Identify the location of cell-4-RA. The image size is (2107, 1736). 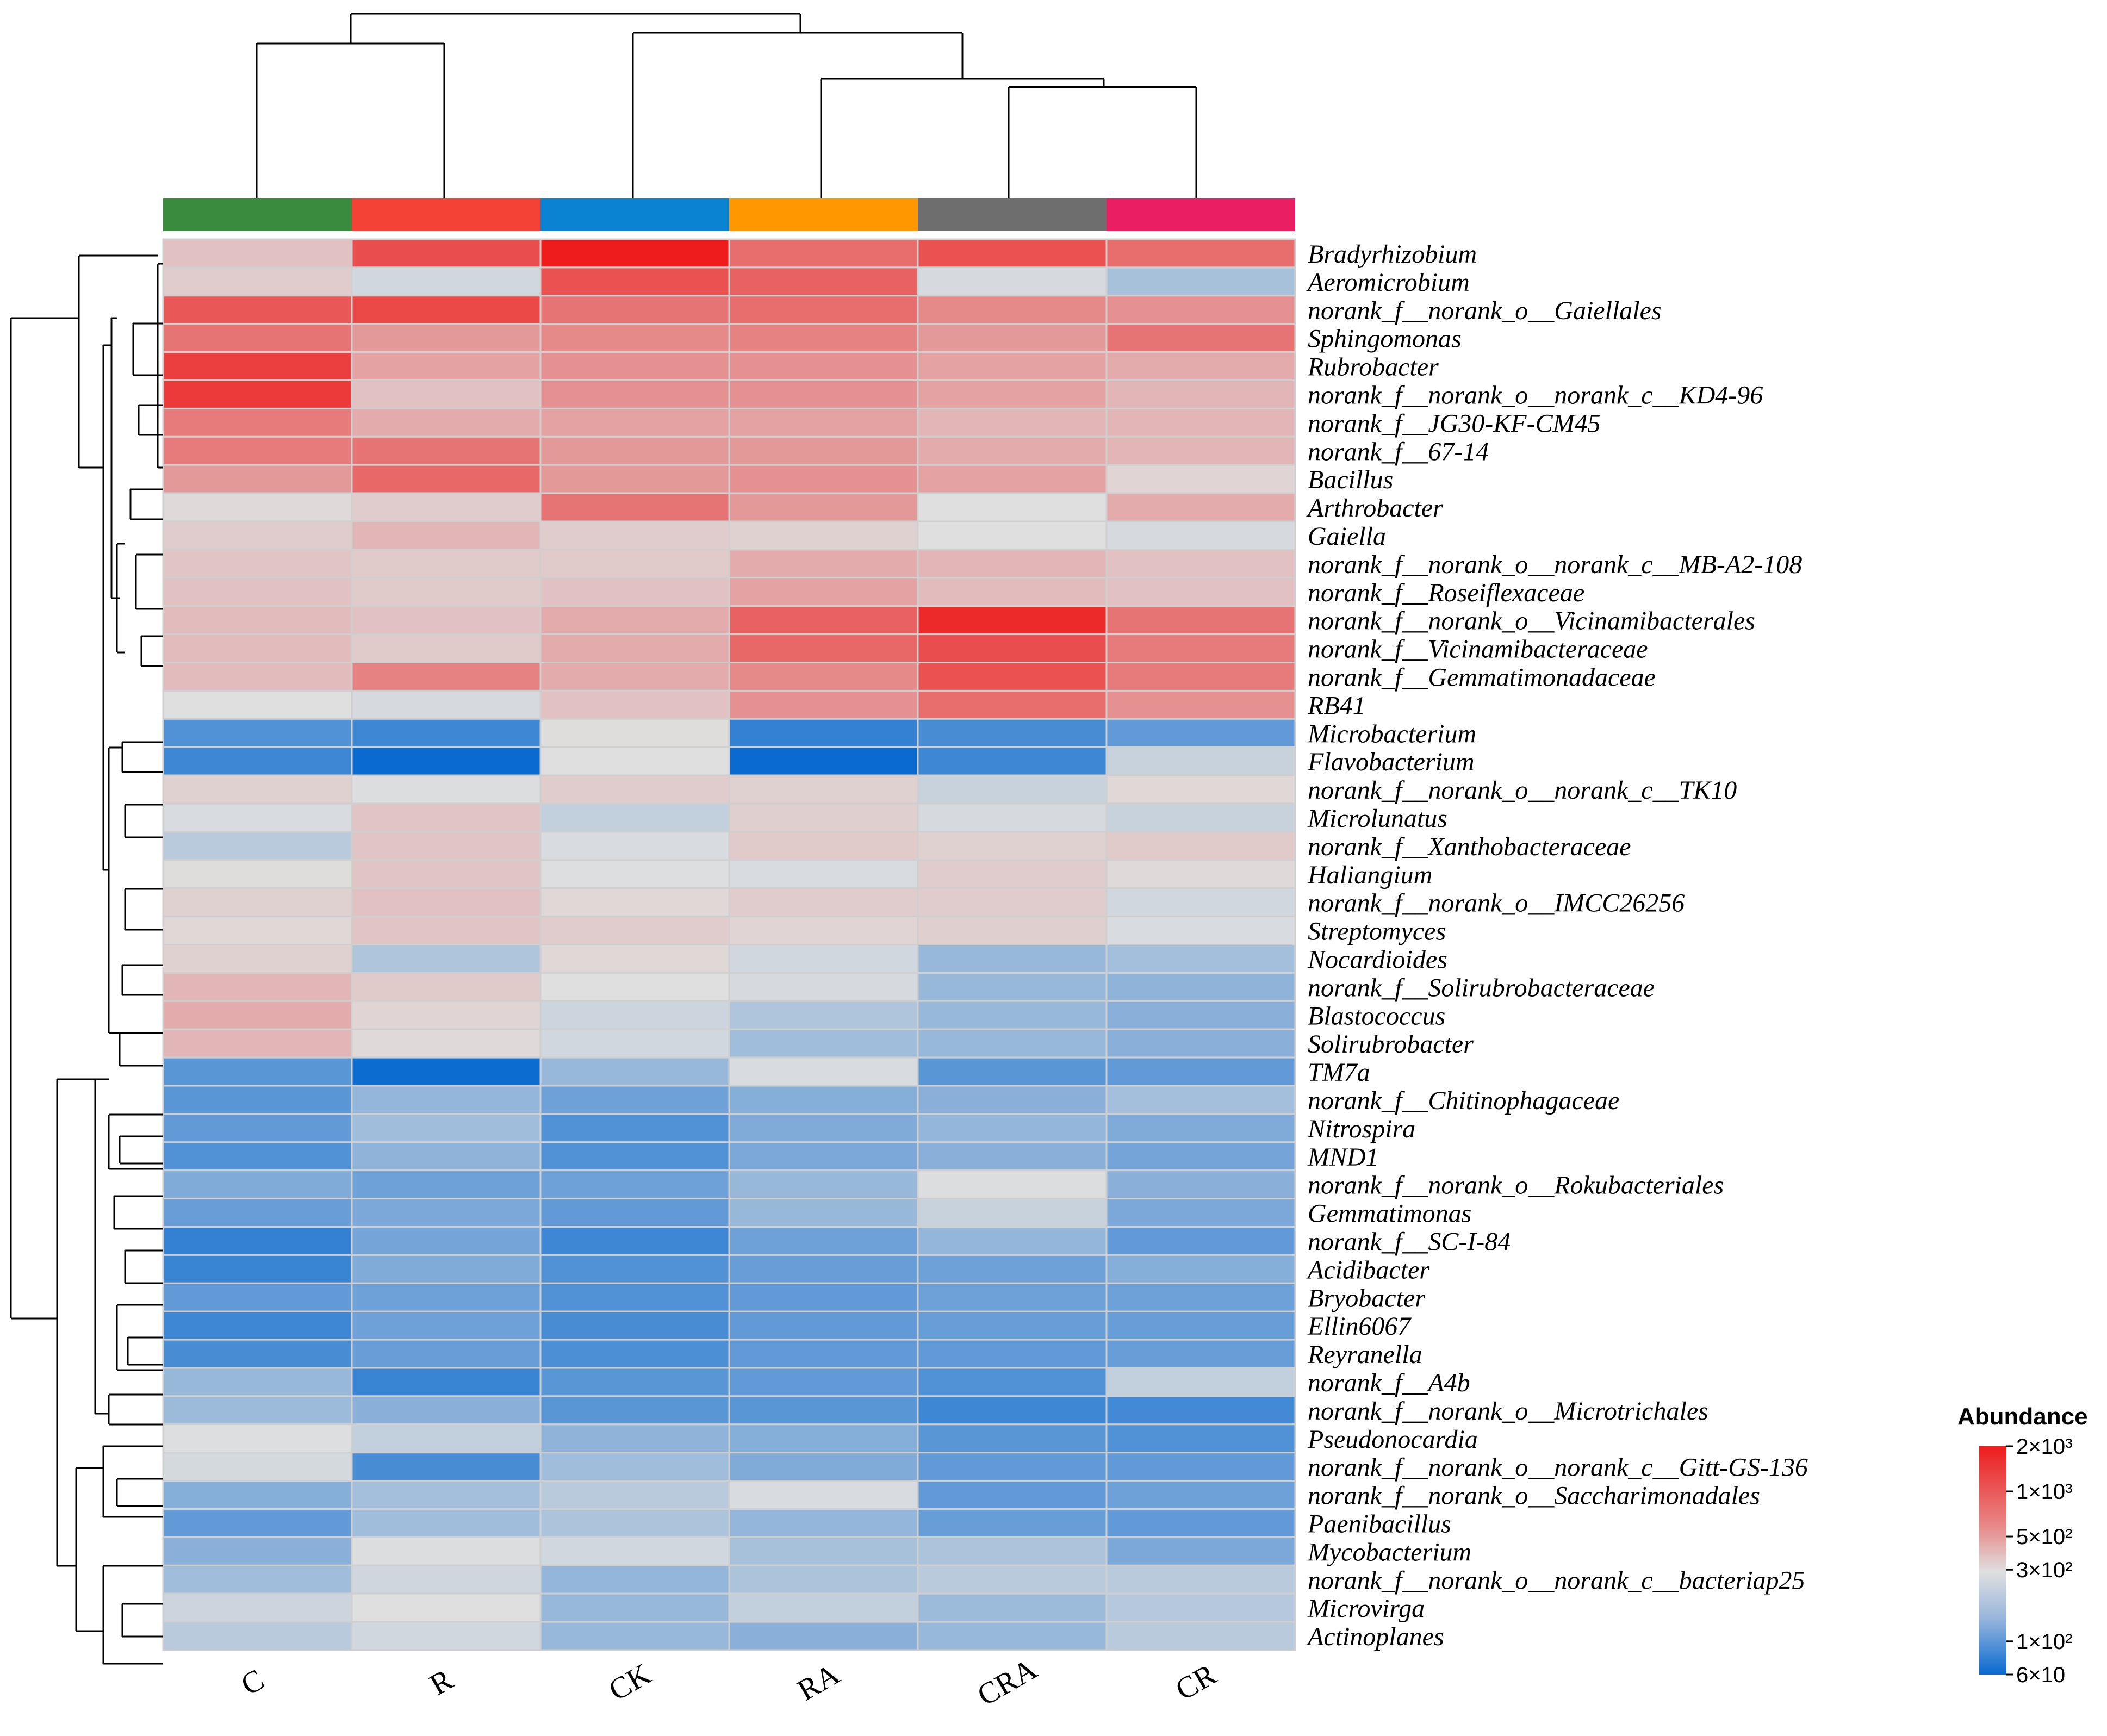
(823, 338).